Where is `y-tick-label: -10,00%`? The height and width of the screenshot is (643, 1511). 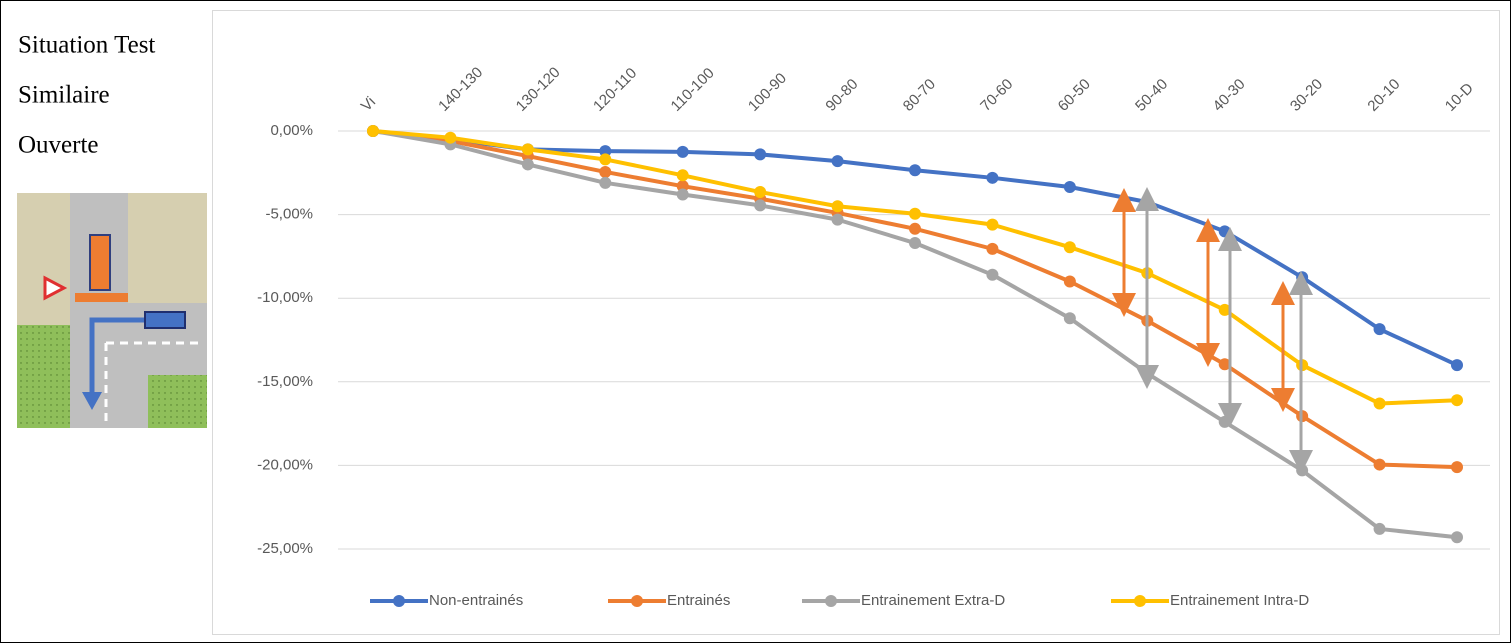 y-tick-label: -10,00% is located at coordinates (285, 297).